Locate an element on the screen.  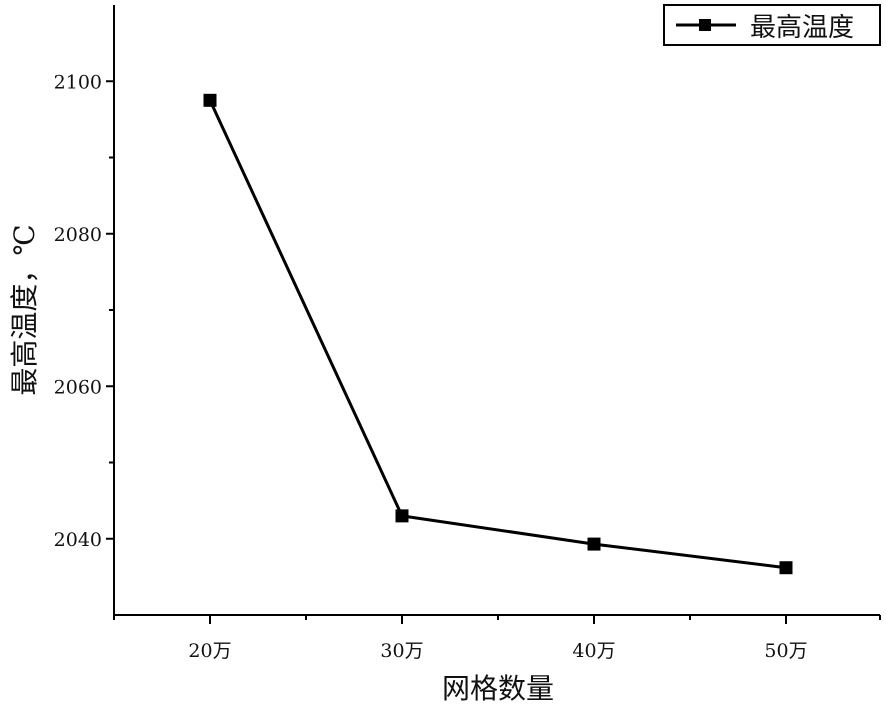
legend: 最高温度 is located at coordinates (772, 25).